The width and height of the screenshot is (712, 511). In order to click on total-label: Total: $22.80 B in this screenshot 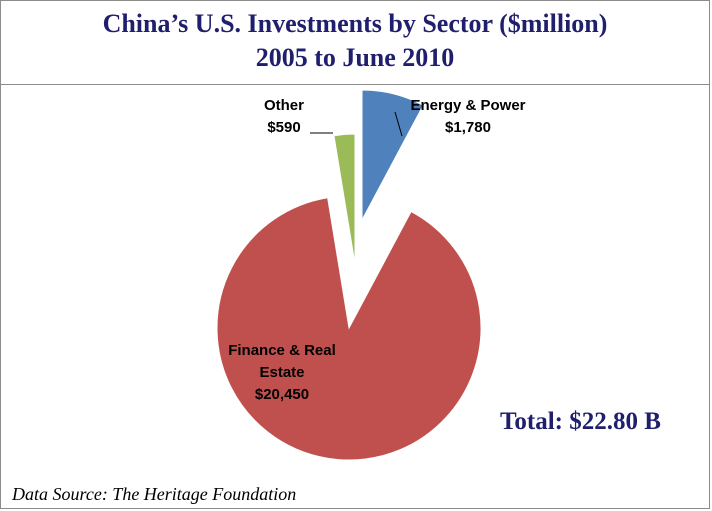, I will do `click(580, 421)`.